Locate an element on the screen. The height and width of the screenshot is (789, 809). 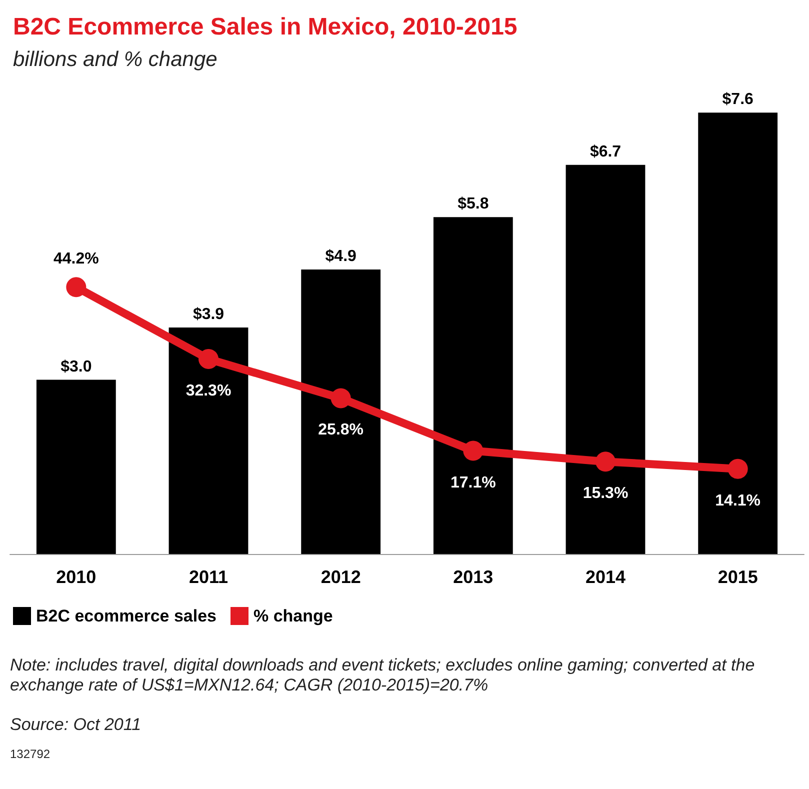
x-tick-label: 2011 is located at coordinates (208, 577).